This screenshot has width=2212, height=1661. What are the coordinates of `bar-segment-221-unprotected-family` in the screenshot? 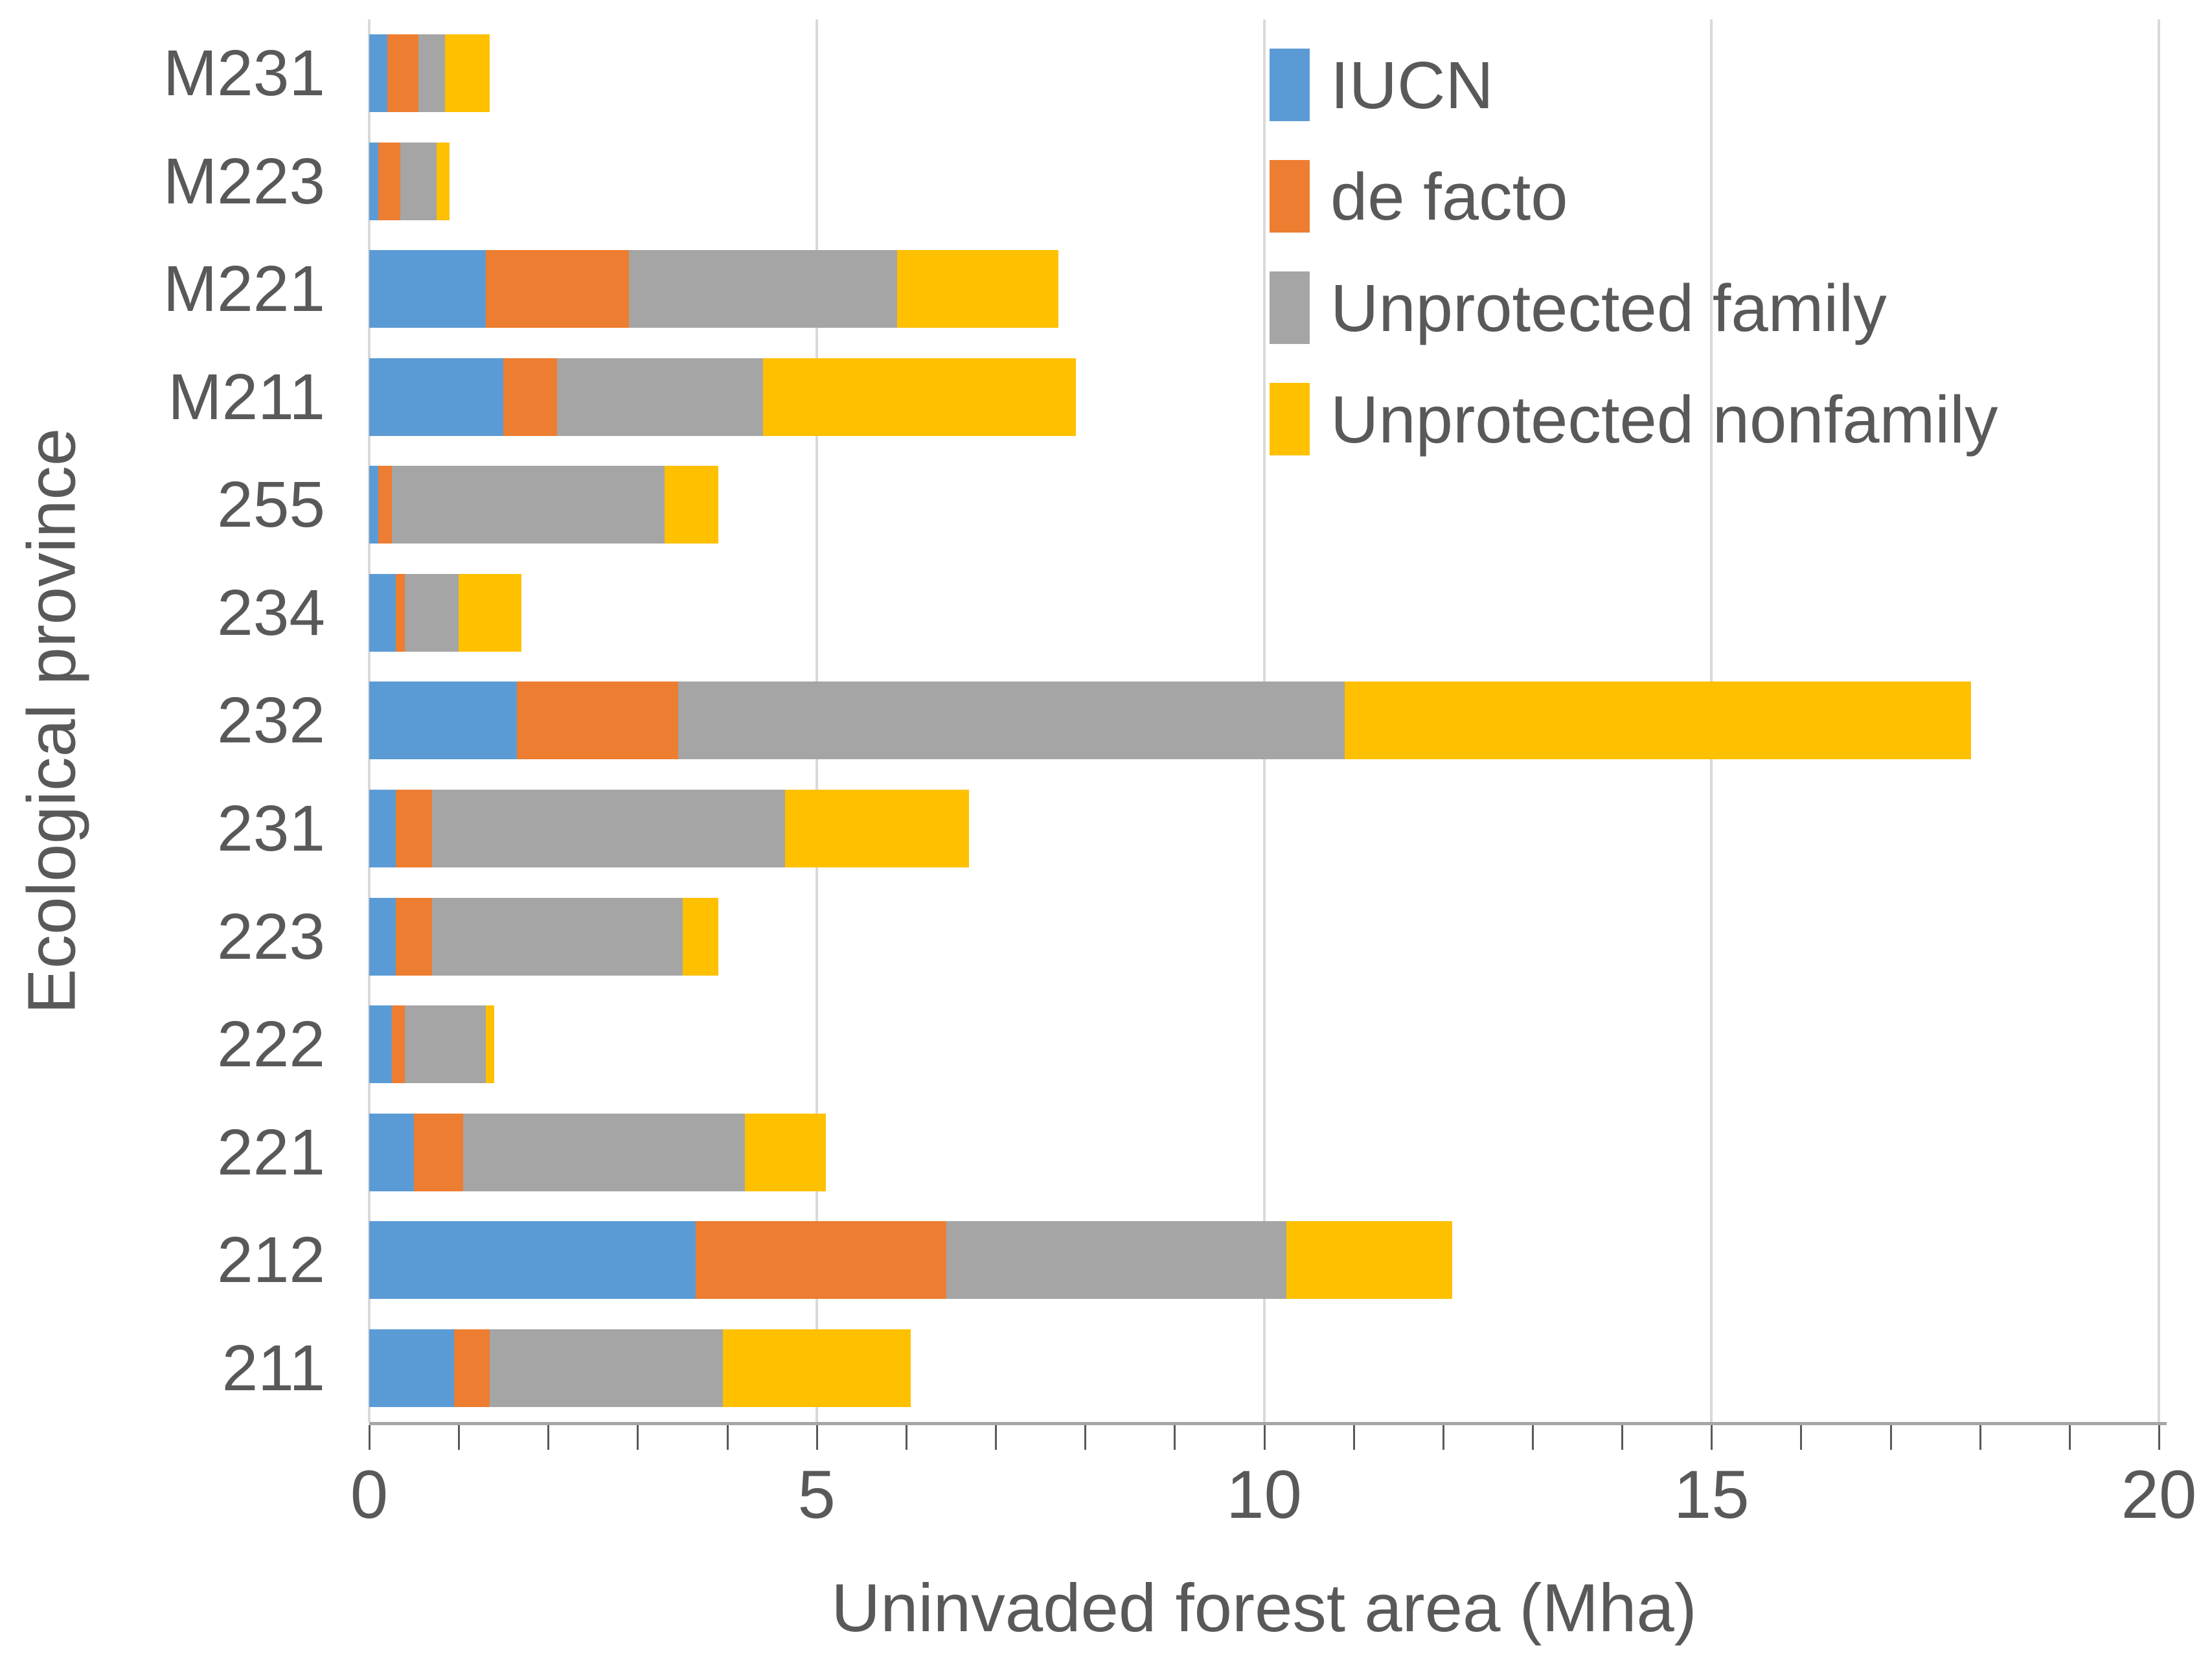 It's located at (604, 1152).